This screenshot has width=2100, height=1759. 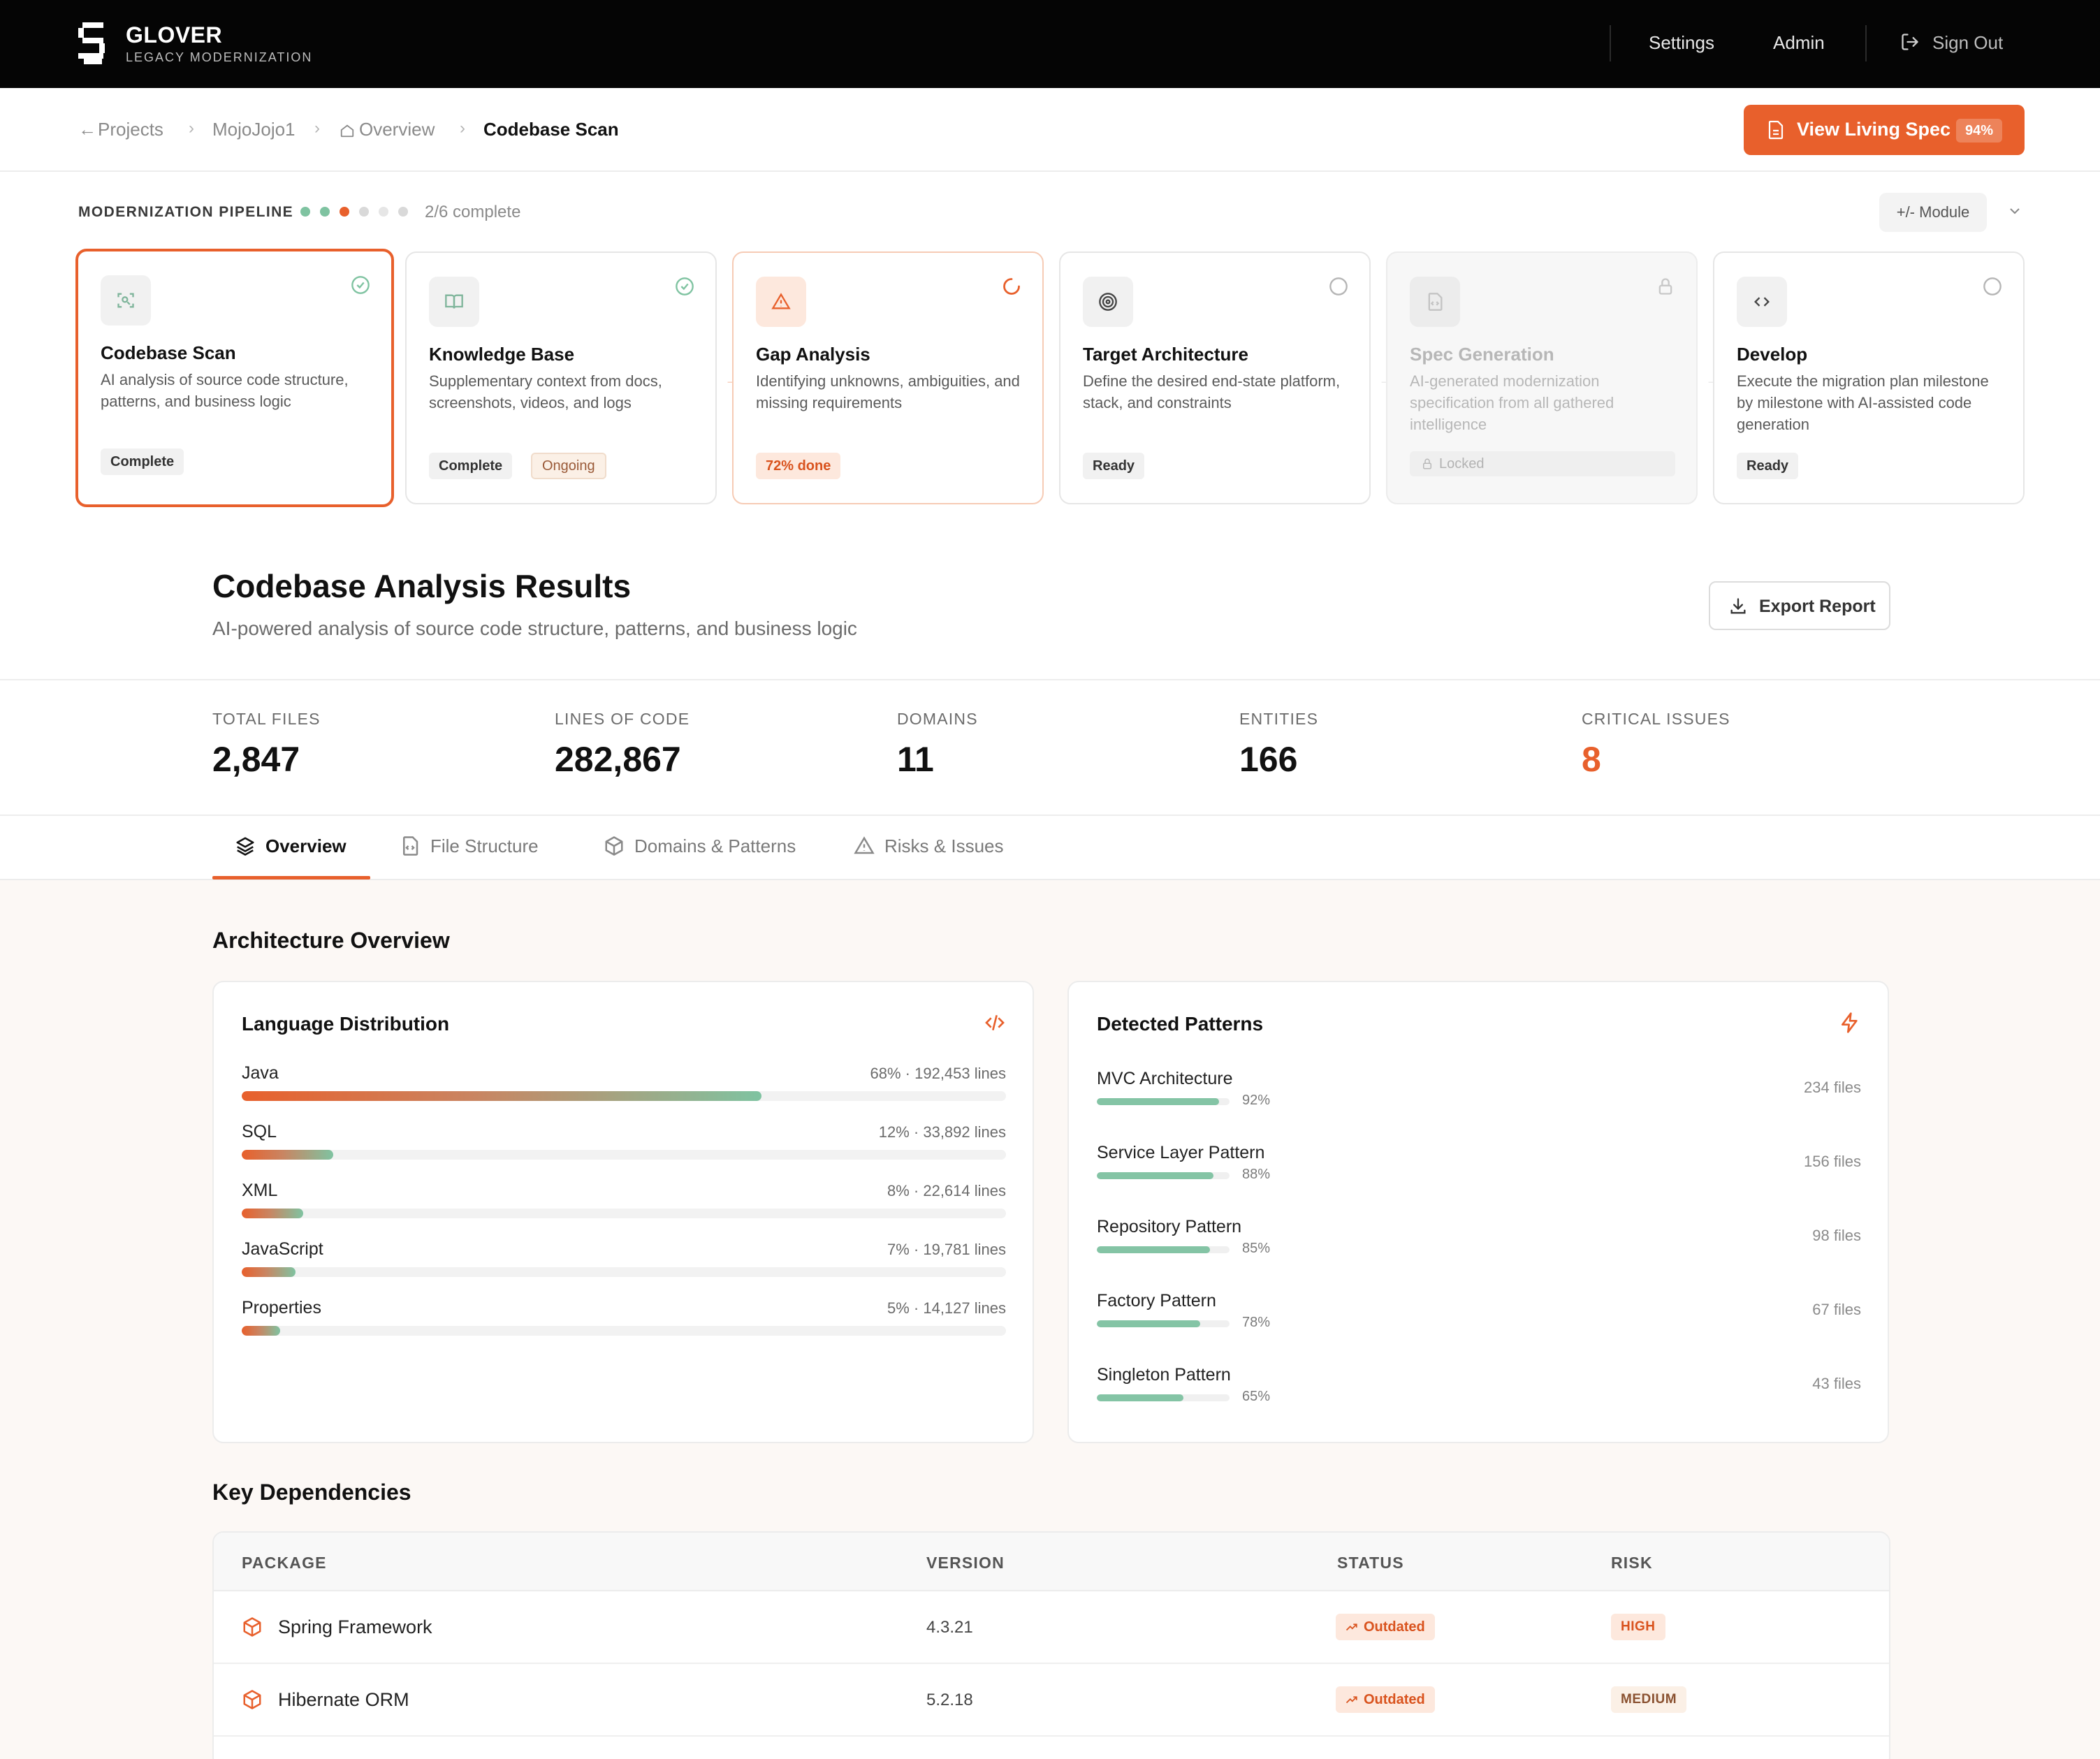 I want to click on stage-ongoing-badge: Ongoing, so click(x=568, y=466).